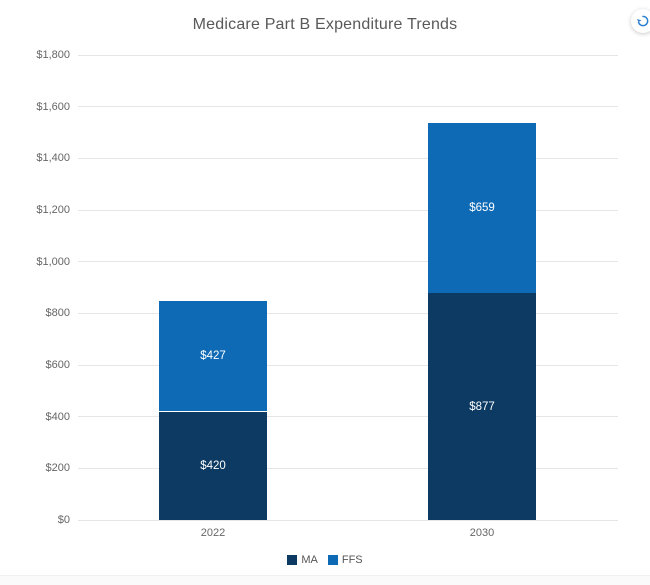 This screenshot has width=650, height=585. I want to click on y-axis-tick-label: $1,200, so click(53, 210).